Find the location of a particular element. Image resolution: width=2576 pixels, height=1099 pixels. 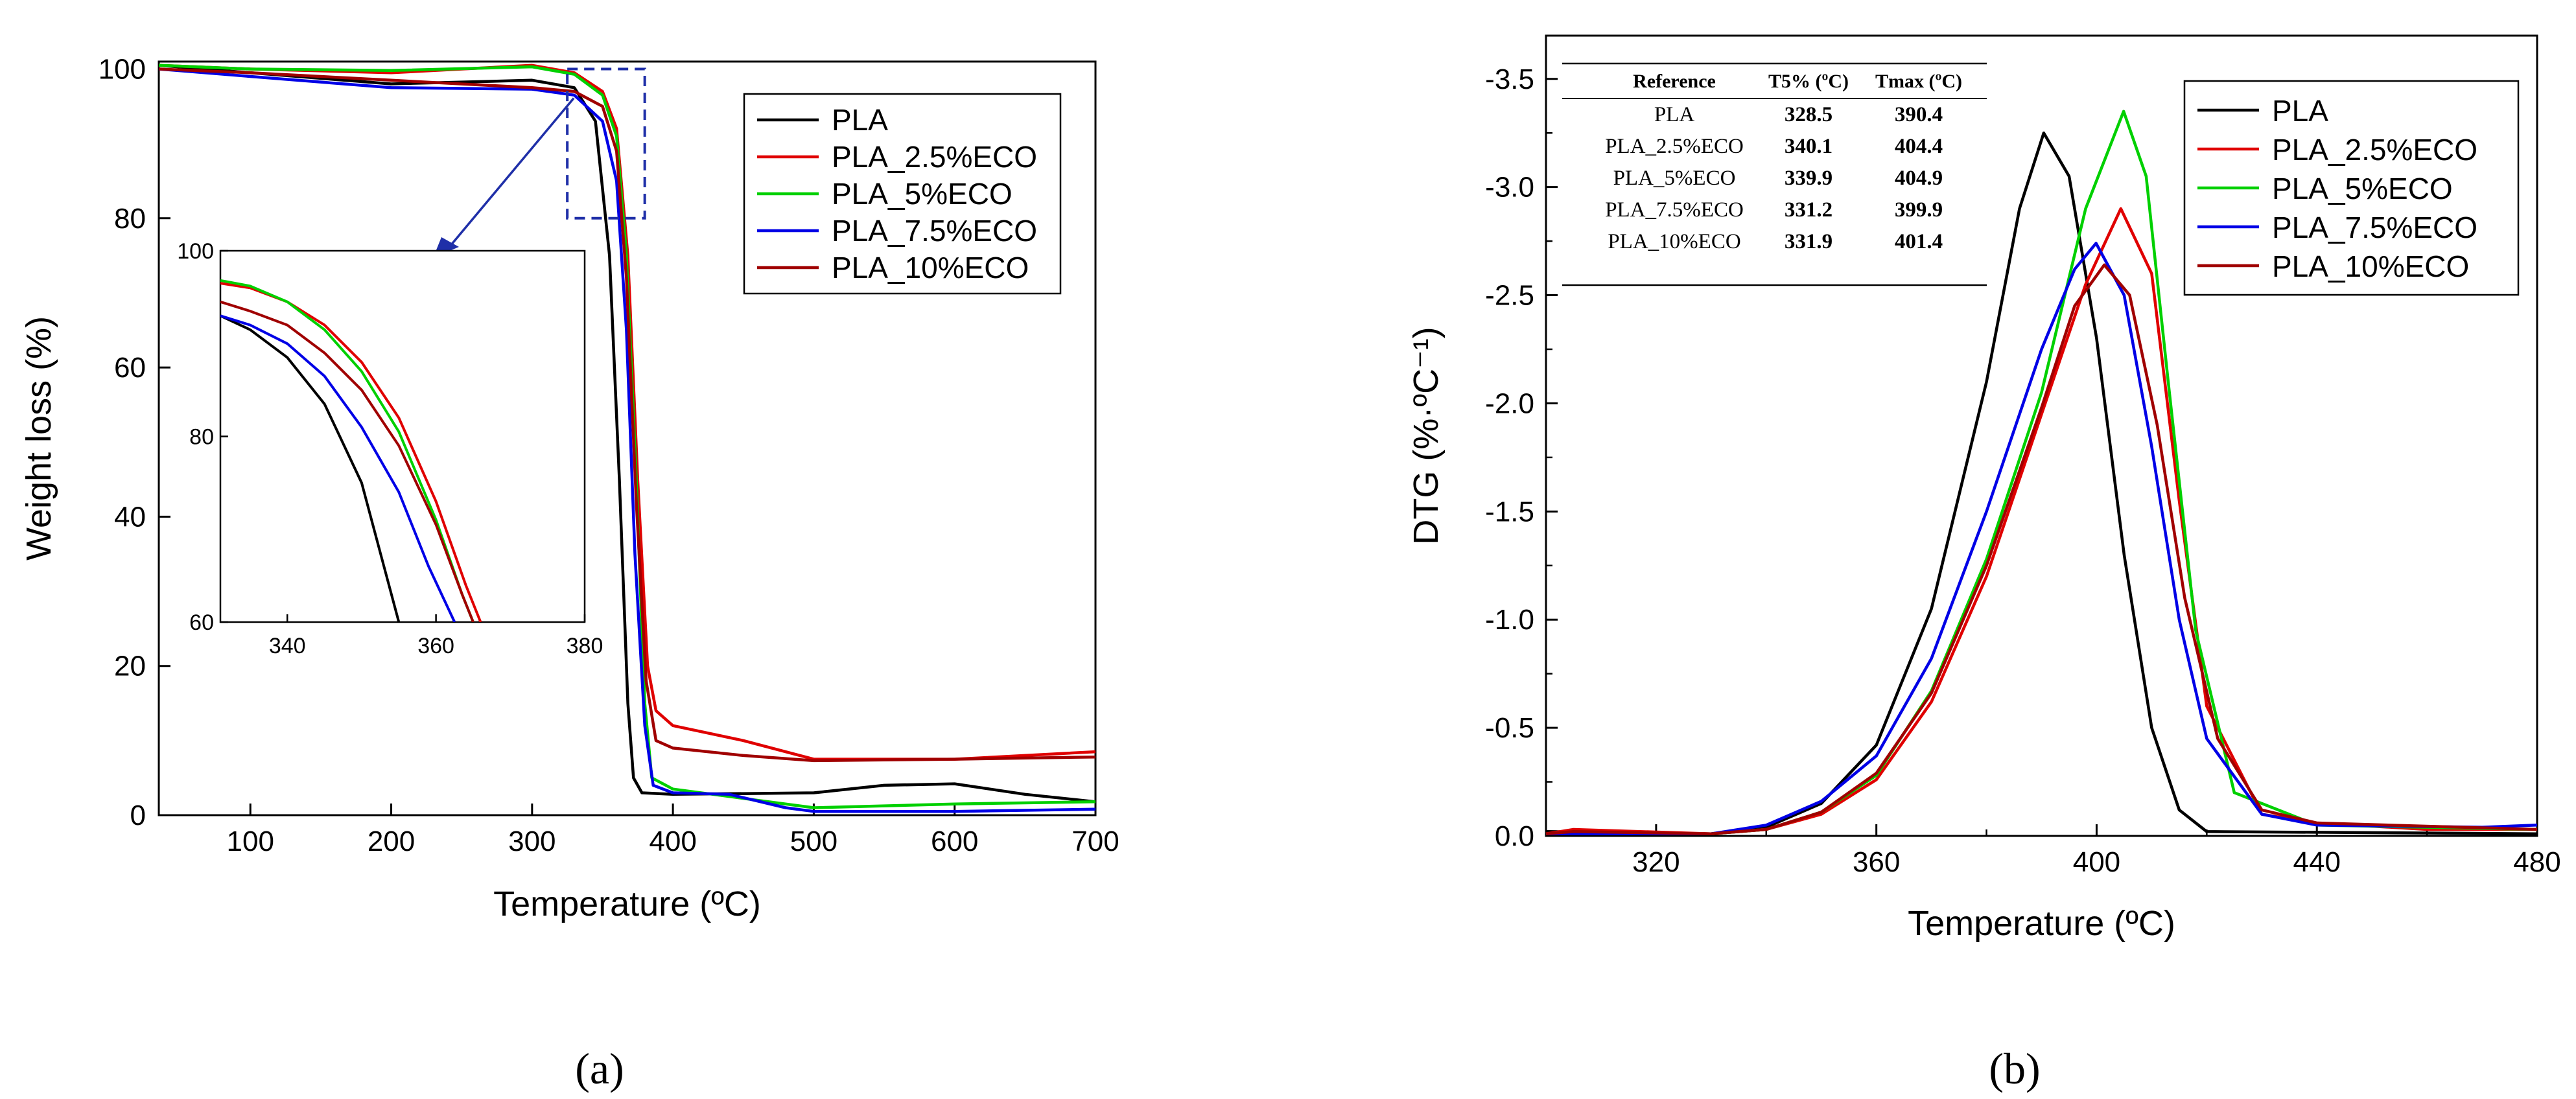

x-tick-label: 320 is located at coordinates (1656, 862).